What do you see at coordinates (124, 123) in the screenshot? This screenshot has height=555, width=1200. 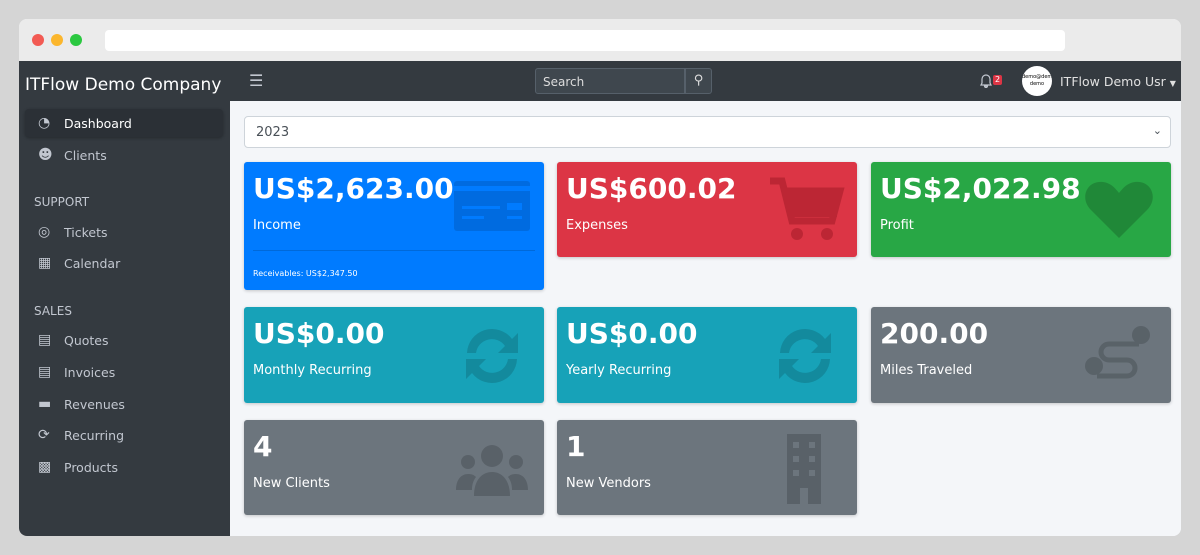 I see `sidebar-item-dashboard: ◔ Dashboard` at bounding box center [124, 123].